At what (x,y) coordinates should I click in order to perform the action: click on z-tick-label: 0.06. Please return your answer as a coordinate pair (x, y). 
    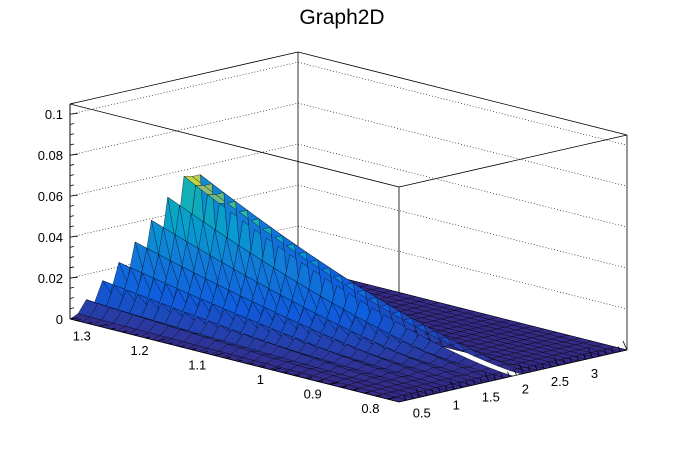
    Looking at the image, I should click on (50, 196).